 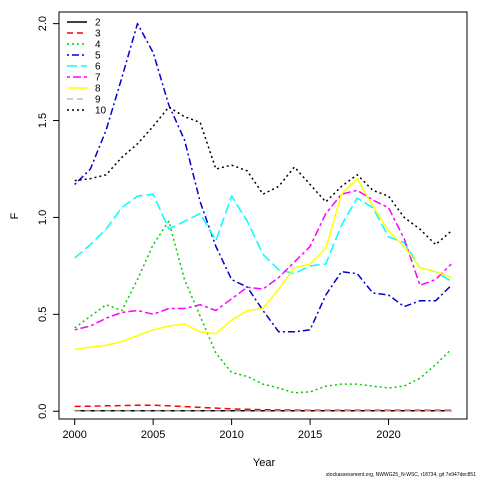 What do you see at coordinates (43, 120) in the screenshot?
I see `y-tick-label: 1.5` at bounding box center [43, 120].